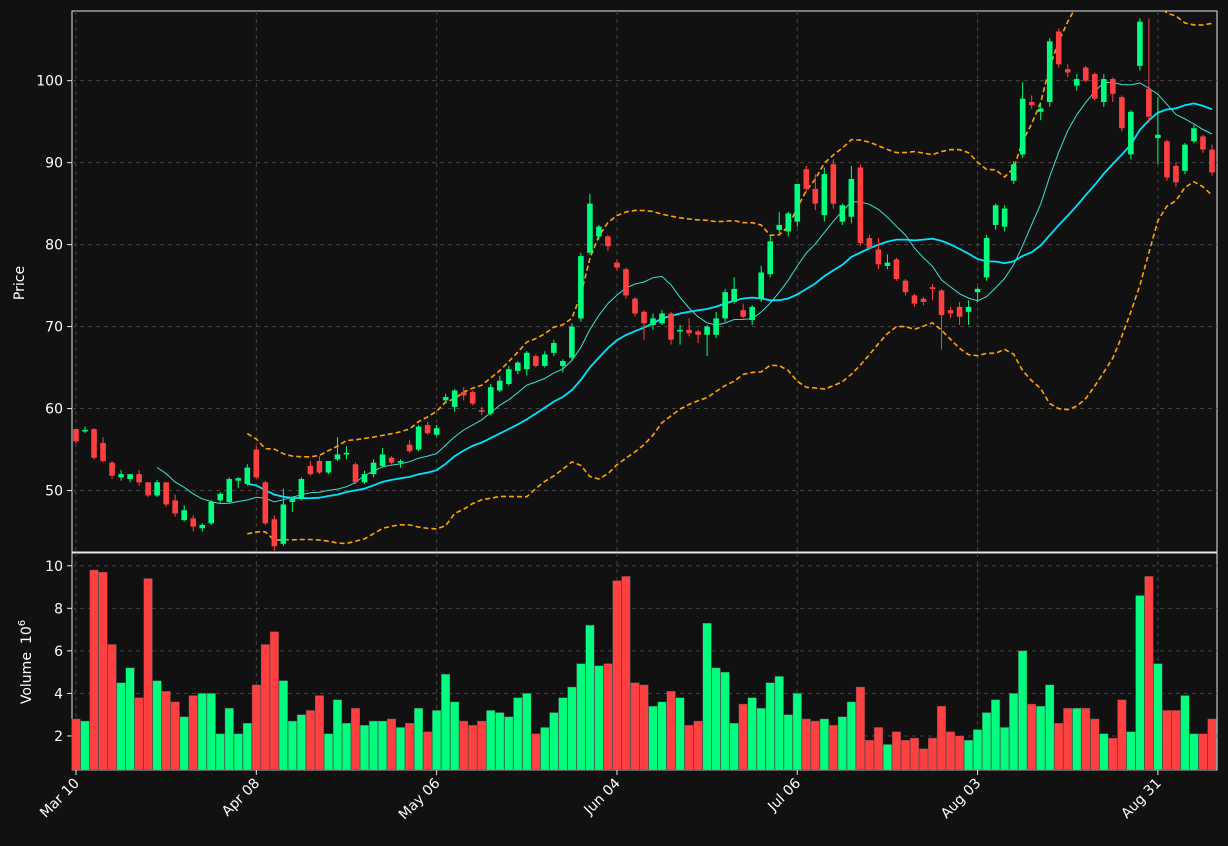 This screenshot has height=846, width=1228. What do you see at coordinates (49, 82) in the screenshot?
I see `price-tick-label: 100` at bounding box center [49, 82].